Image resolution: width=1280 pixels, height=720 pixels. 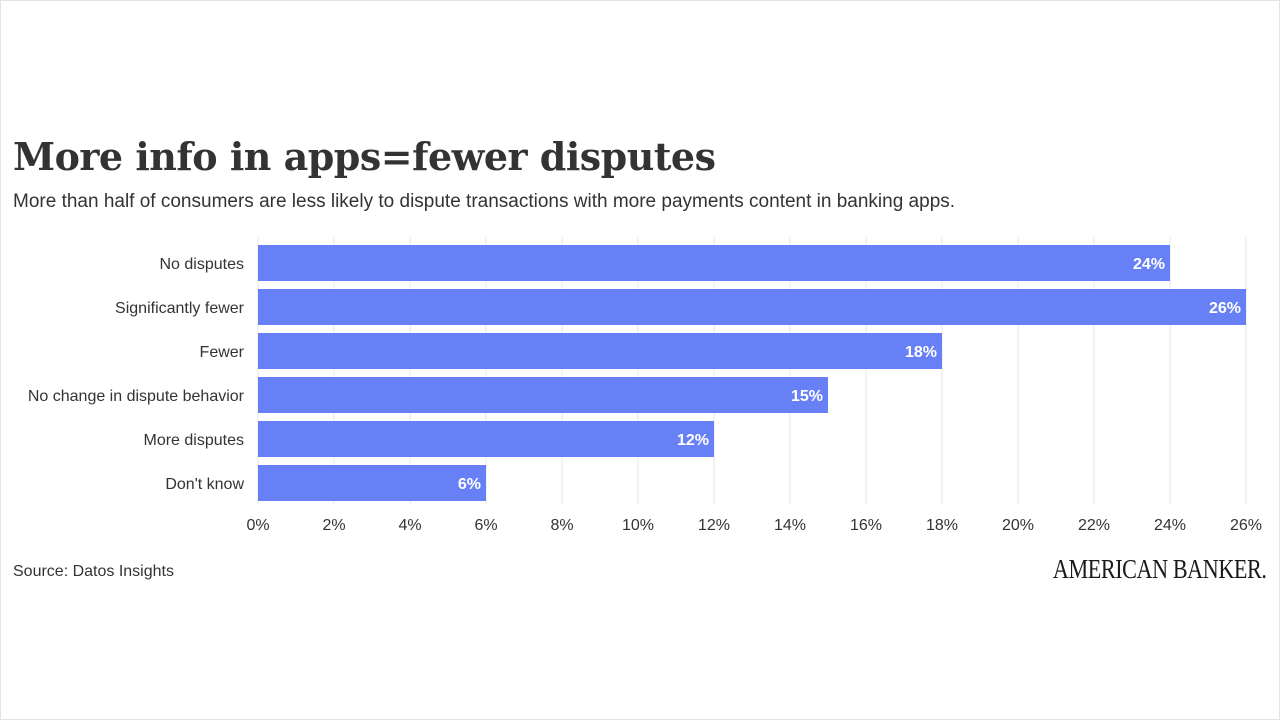 I want to click on category-label-2: Fewer, so click(x=222, y=352).